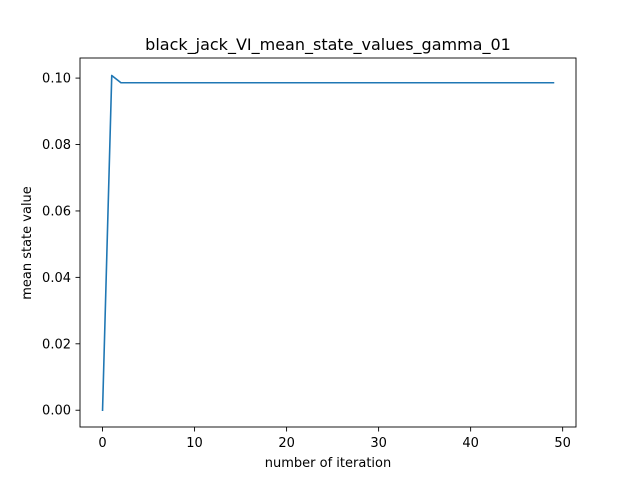  Describe the element at coordinates (102, 443) in the screenshot. I see `x-tick-label: 0` at that location.